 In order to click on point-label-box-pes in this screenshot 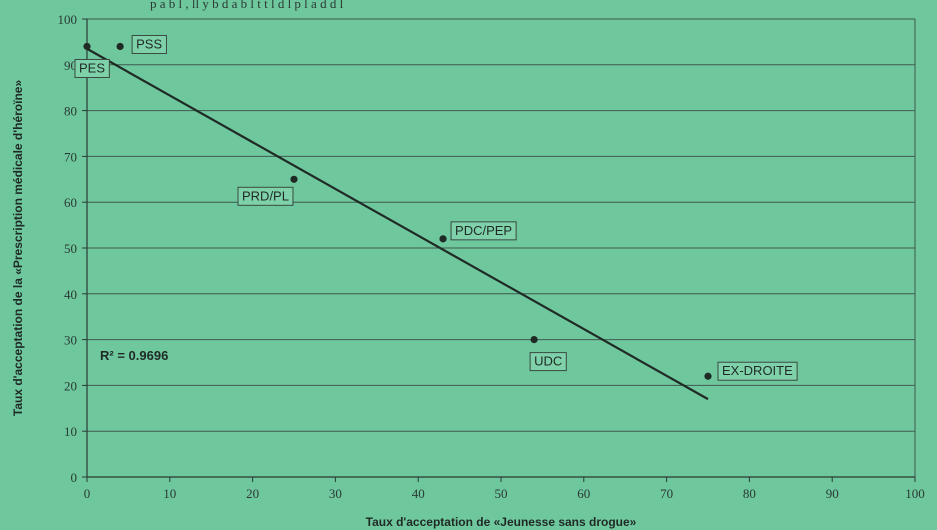, I will do `click(92, 68)`.